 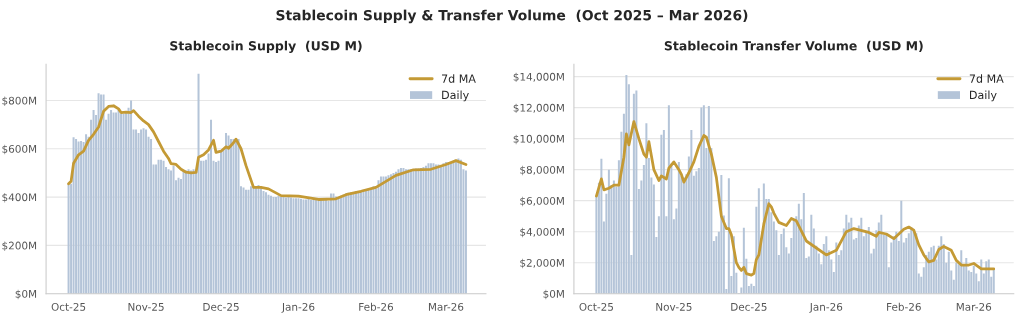 What do you see at coordinates (19, 149) in the screenshot?
I see `y-tick-label: $600M` at bounding box center [19, 149].